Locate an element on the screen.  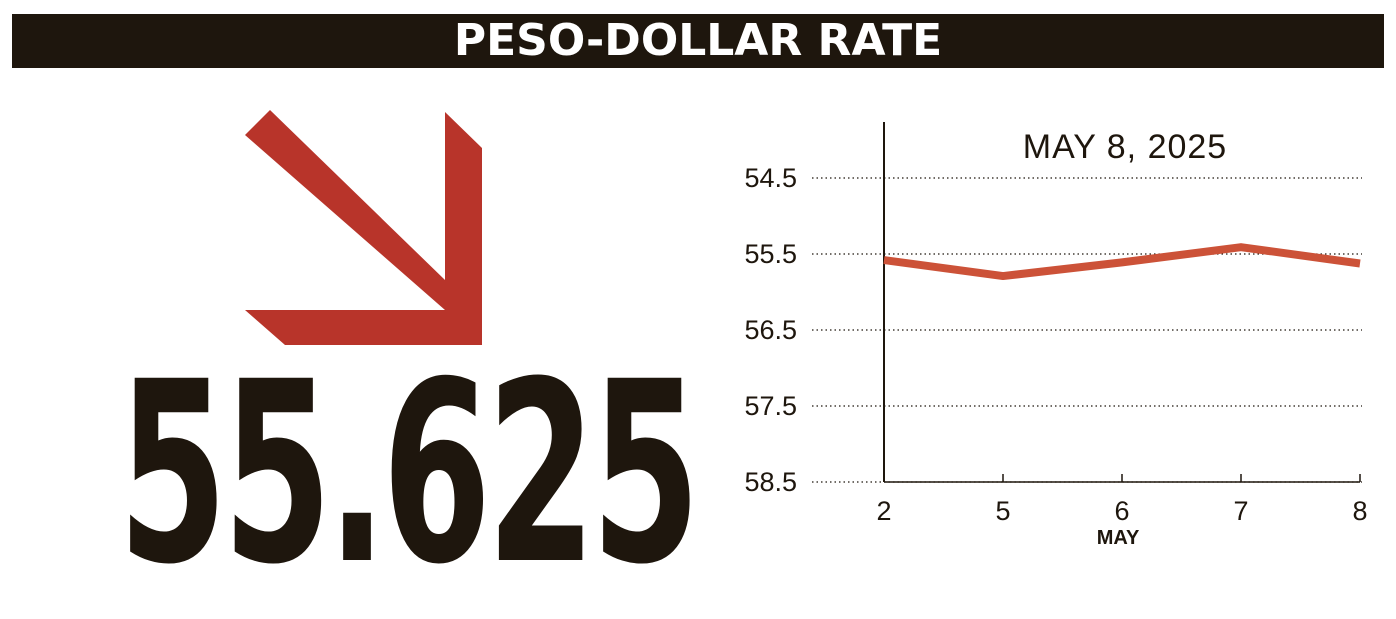
x-tick-label: 5 is located at coordinates (1002, 511).